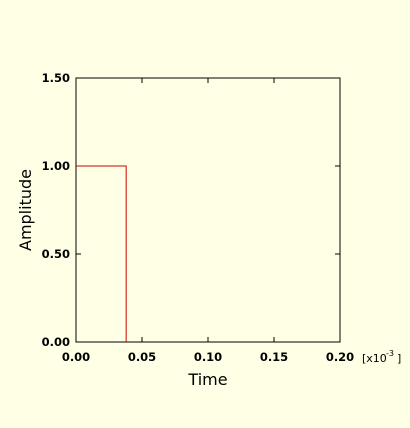 This screenshot has width=410, height=428. Describe the element at coordinates (207, 379) in the screenshot. I see `x-axis-title: Time` at that location.